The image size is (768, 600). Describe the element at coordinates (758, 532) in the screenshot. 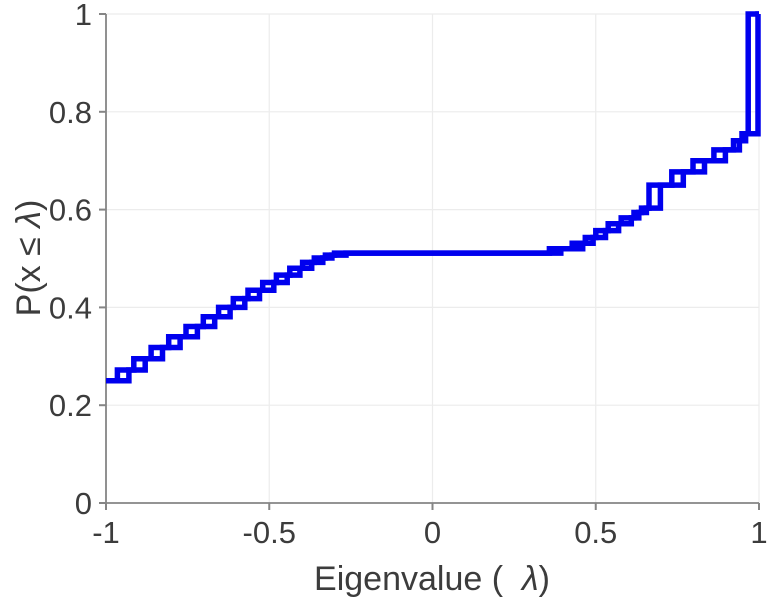

I see `x-tick-label: 1` at that location.